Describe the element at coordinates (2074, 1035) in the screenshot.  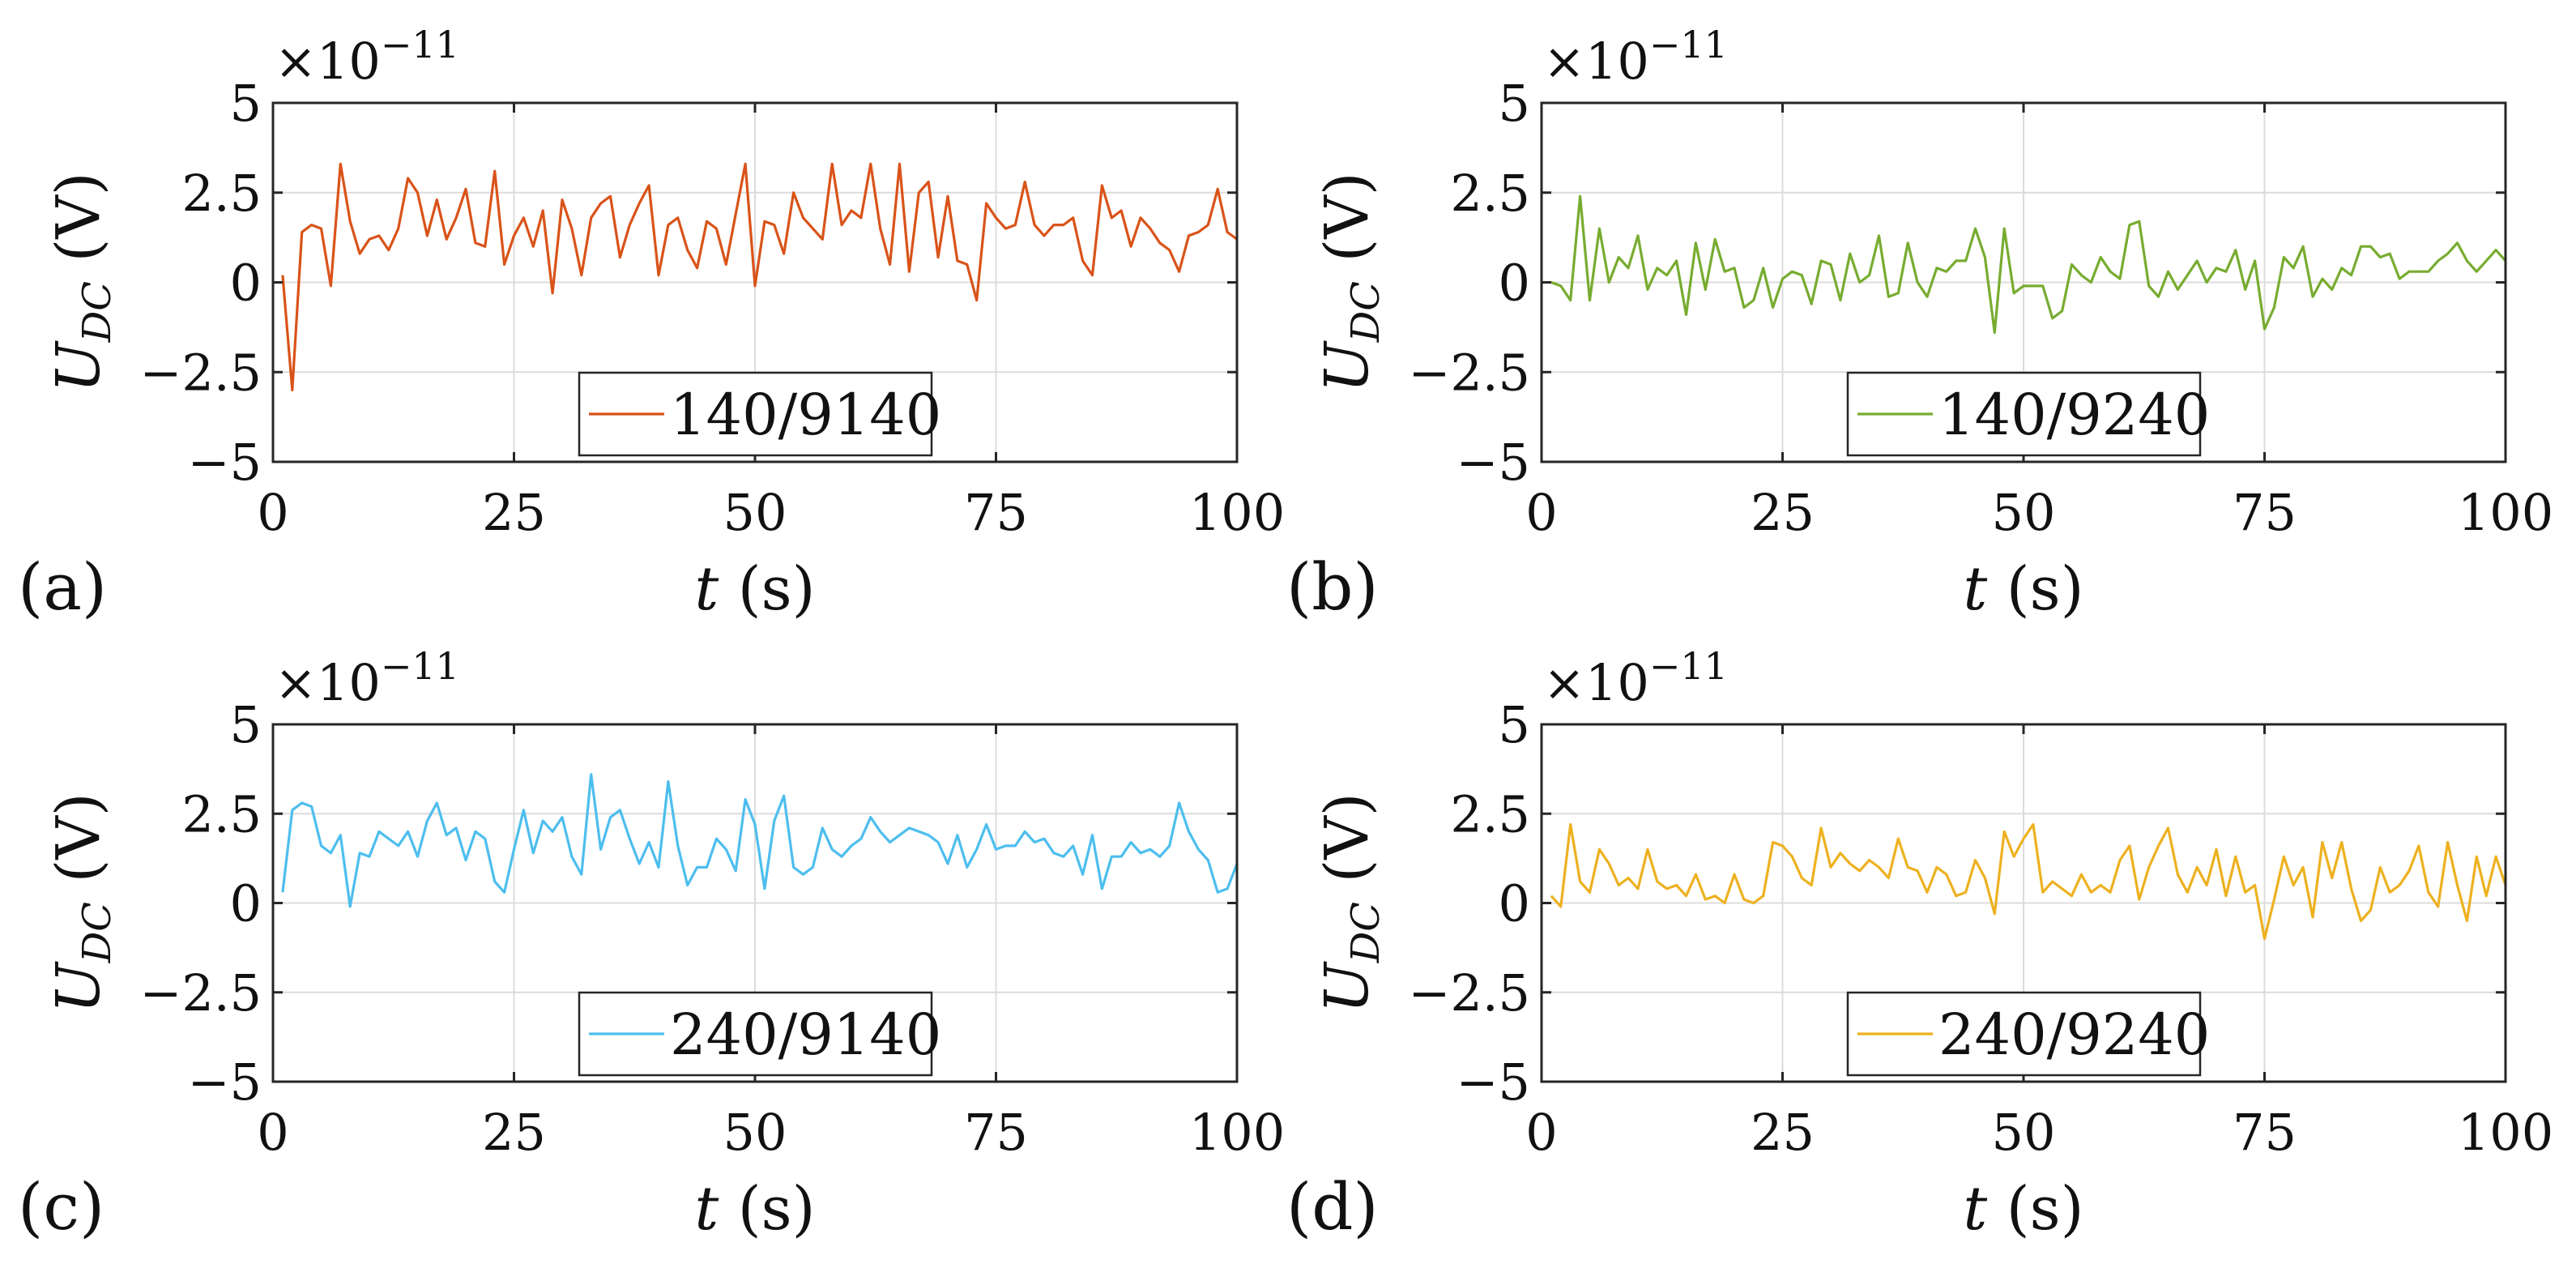
I see `legend-label: 240/9240` at that location.